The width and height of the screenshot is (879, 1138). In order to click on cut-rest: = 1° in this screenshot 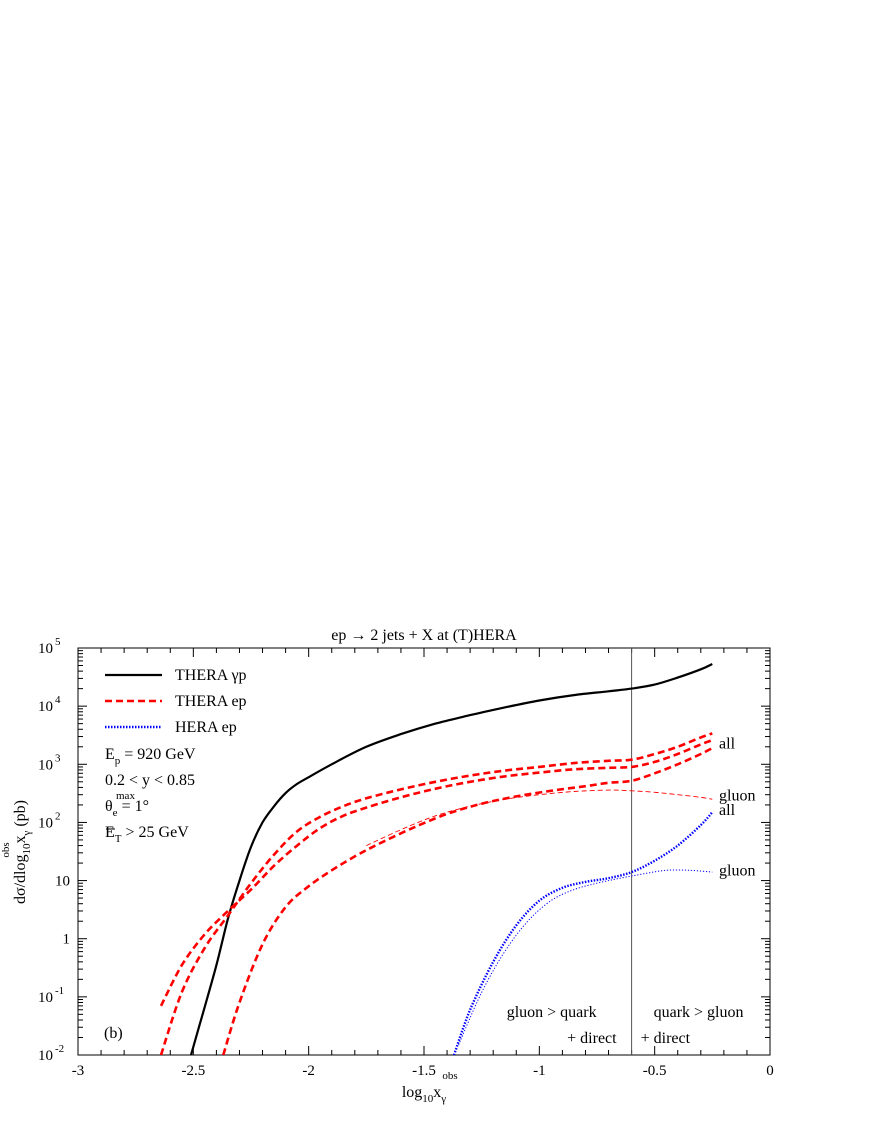, I will do `click(133, 806)`.